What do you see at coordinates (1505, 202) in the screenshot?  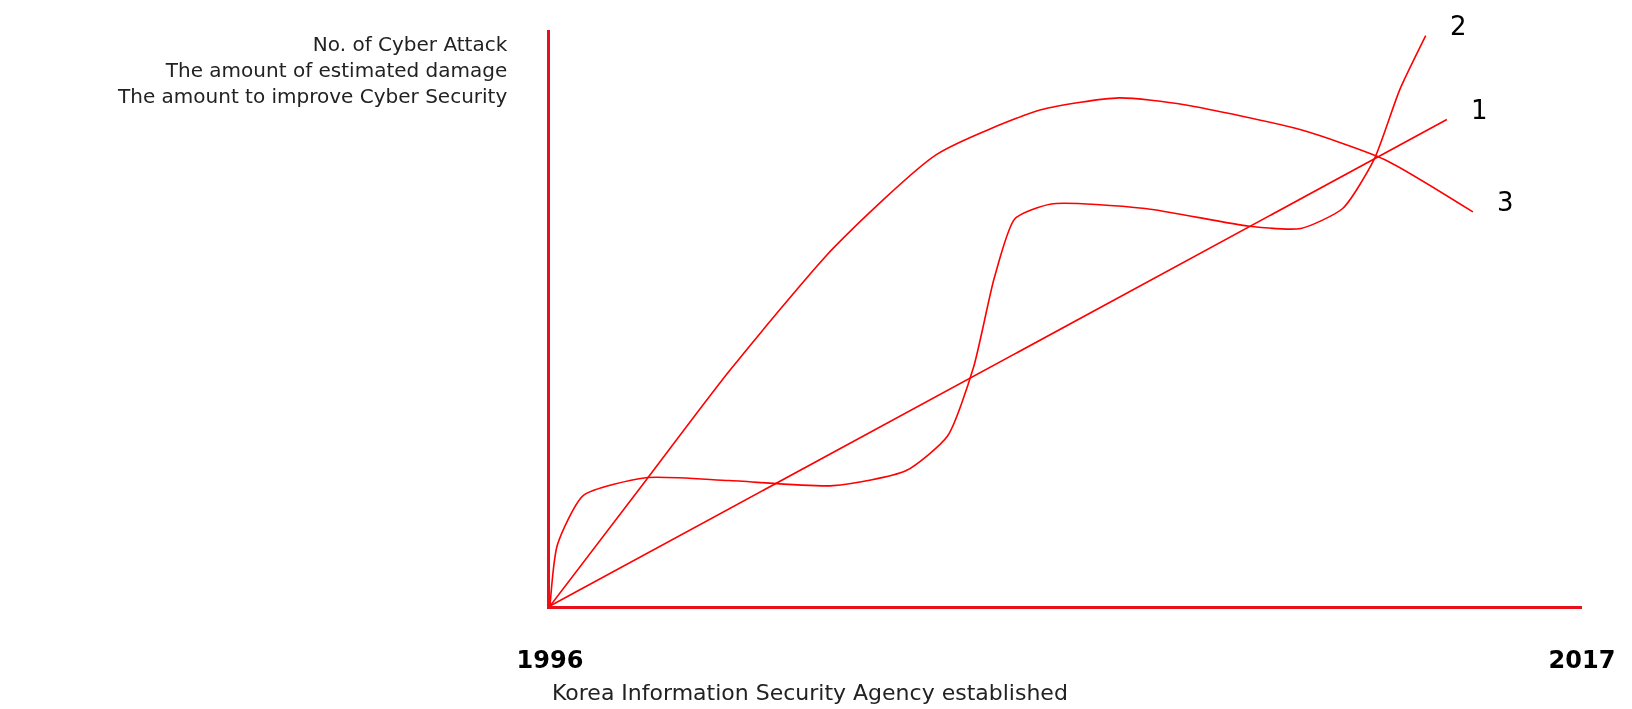 I see `series-label: 3` at bounding box center [1505, 202].